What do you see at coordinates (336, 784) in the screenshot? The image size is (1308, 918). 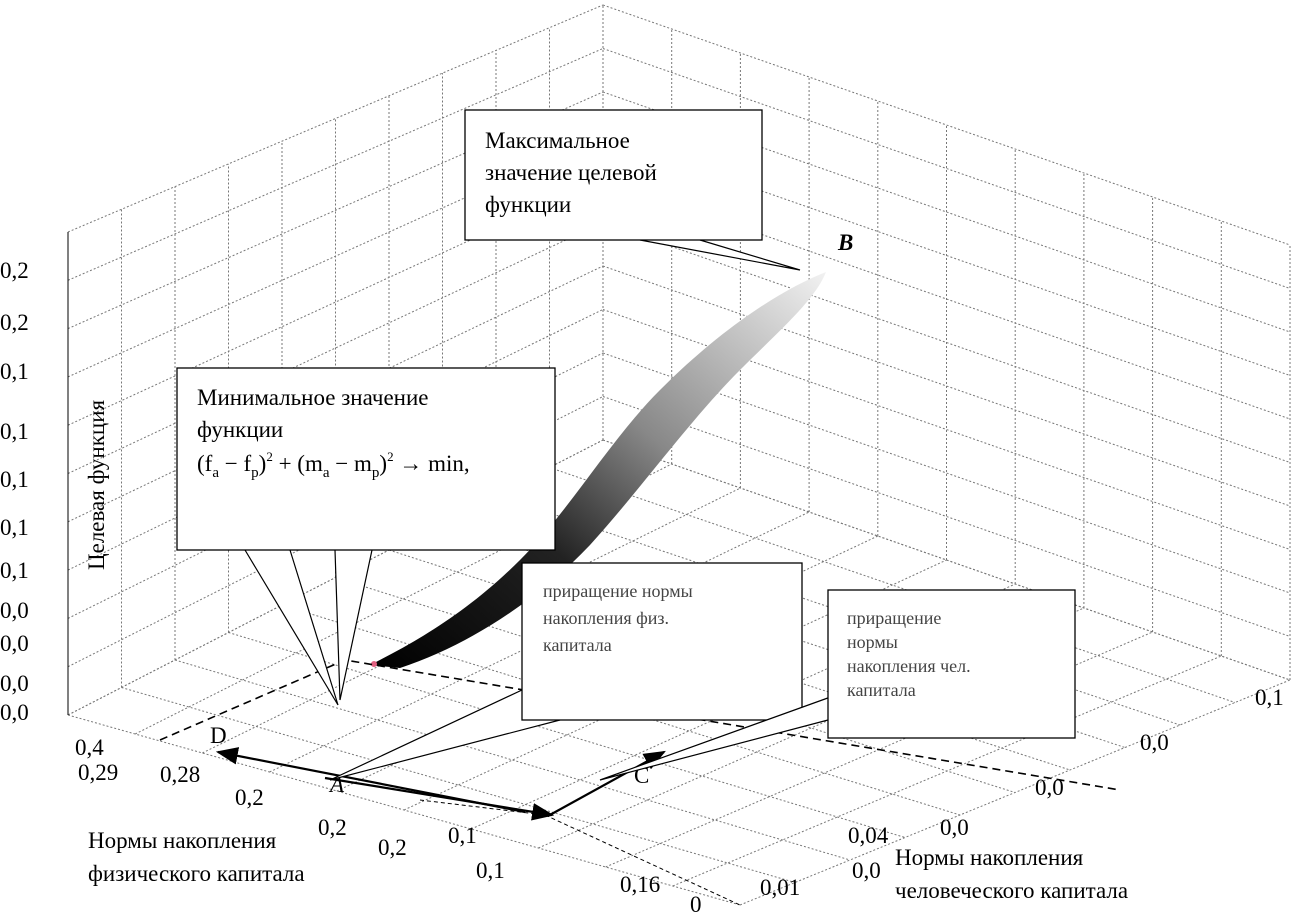 I see `point-label: A` at bounding box center [336, 784].